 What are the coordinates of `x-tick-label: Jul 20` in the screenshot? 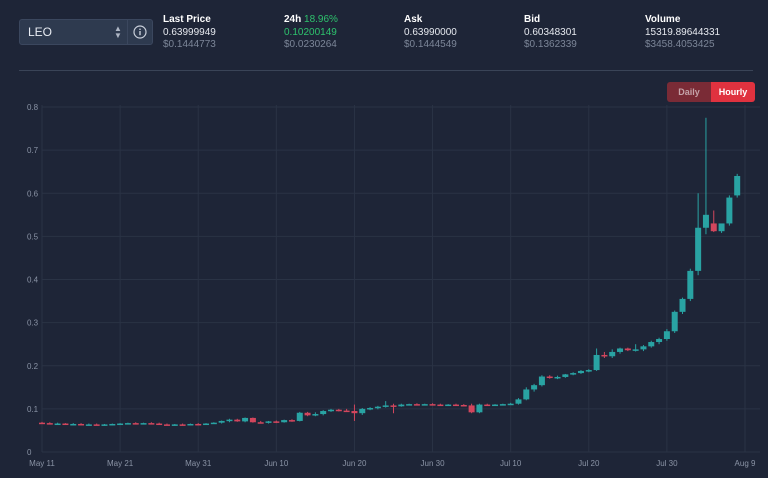 It's located at (589, 463).